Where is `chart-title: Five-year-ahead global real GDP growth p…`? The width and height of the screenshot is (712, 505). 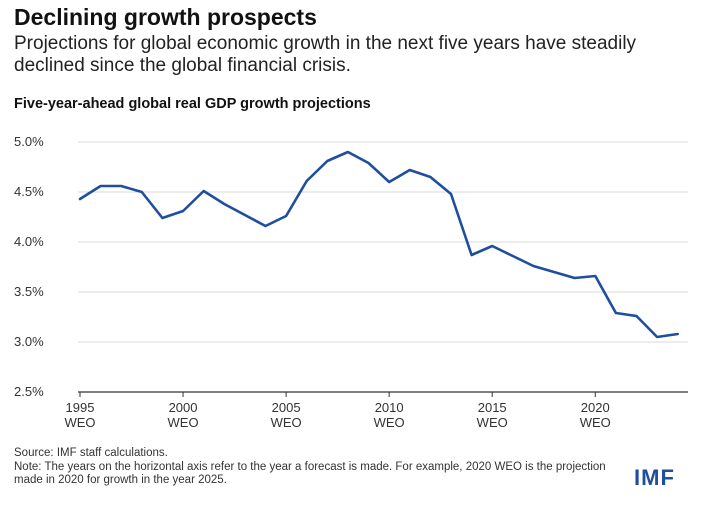 chart-title: Five-year-ahead global real GDP growth p… is located at coordinates (192, 104).